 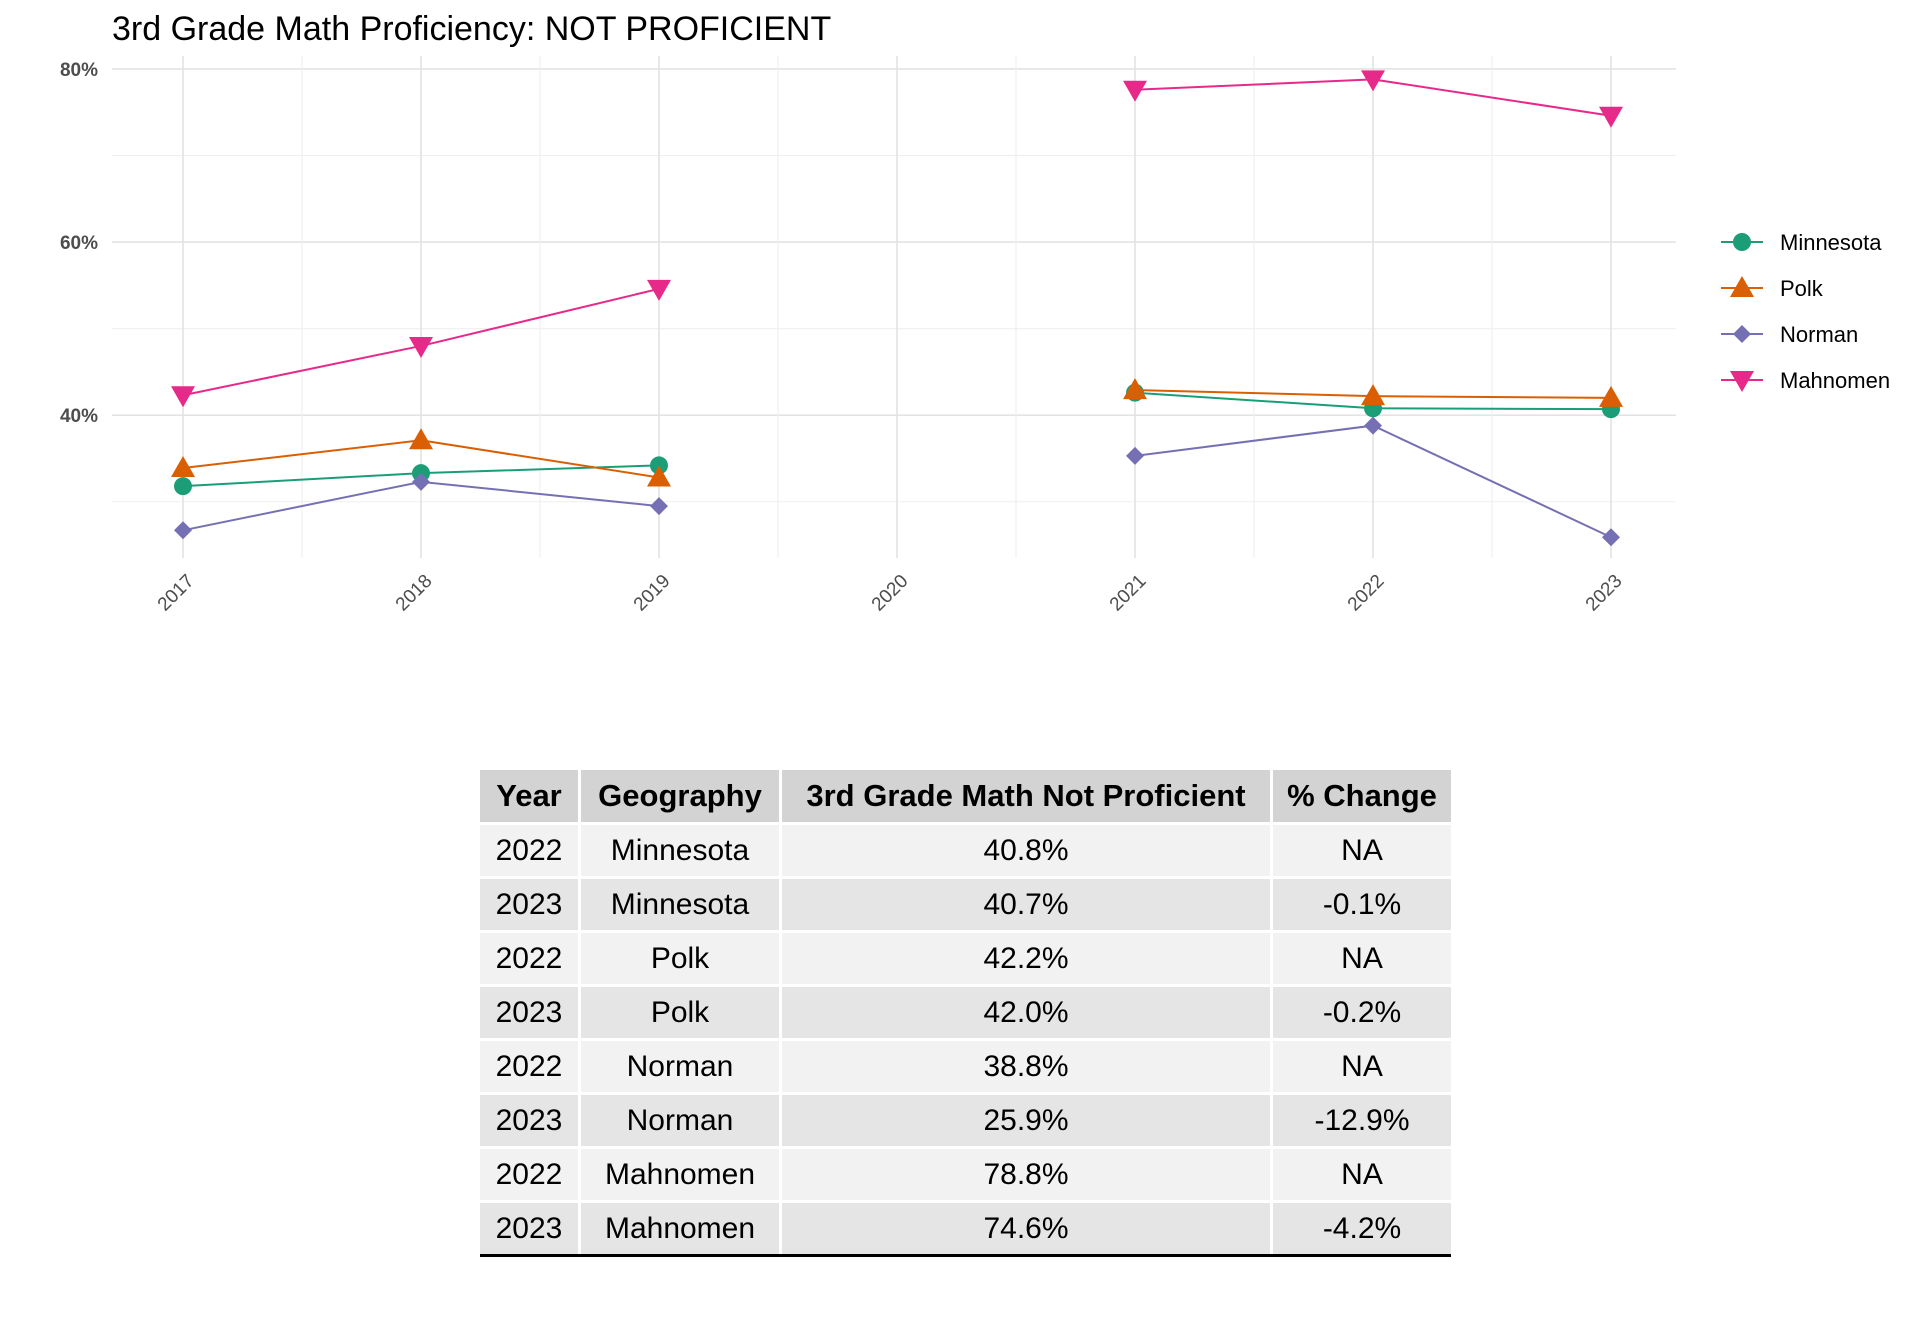 What do you see at coordinates (414, 593) in the screenshot?
I see `x-tick-label: 2018` at bounding box center [414, 593].